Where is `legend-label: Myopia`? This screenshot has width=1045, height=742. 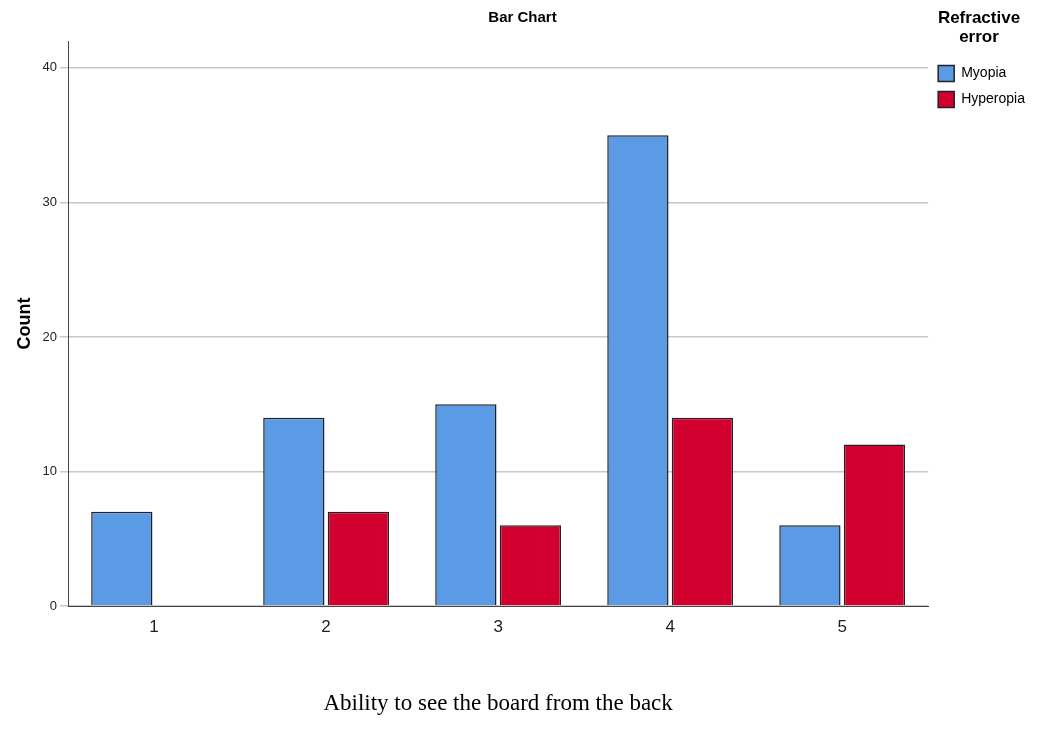 legend-label: Myopia is located at coordinates (984, 72).